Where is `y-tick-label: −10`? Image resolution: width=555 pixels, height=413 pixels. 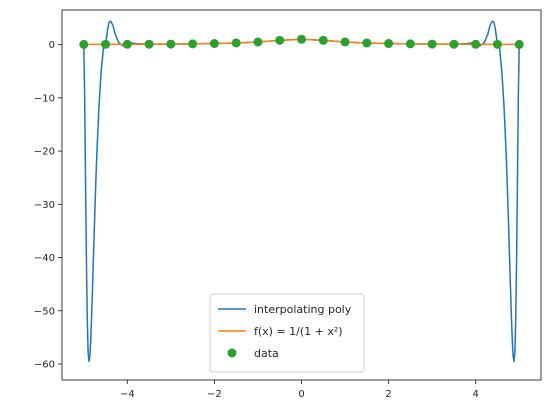 y-tick-label: −10 is located at coordinates (44, 98).